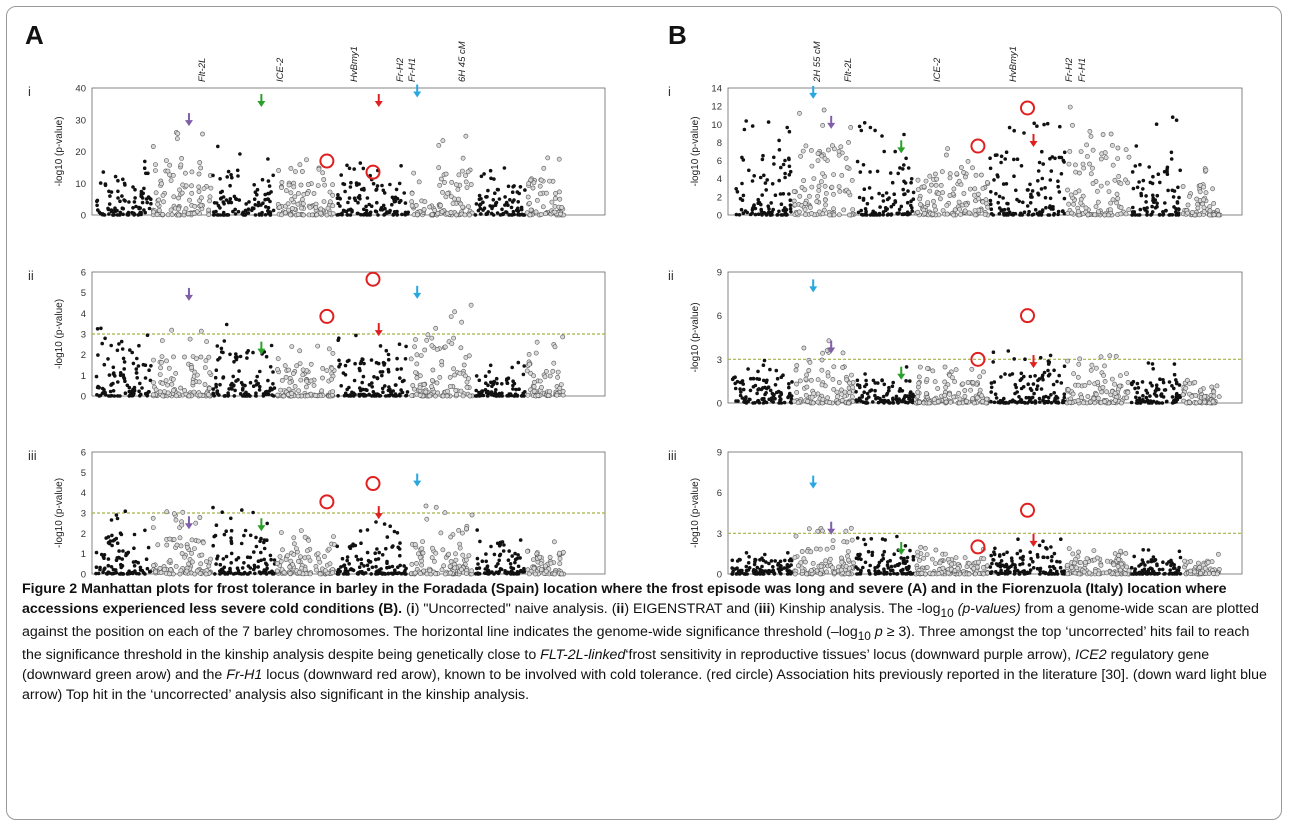 The image size is (1290, 827). I want to click on arrow-head, so click(378, 104).